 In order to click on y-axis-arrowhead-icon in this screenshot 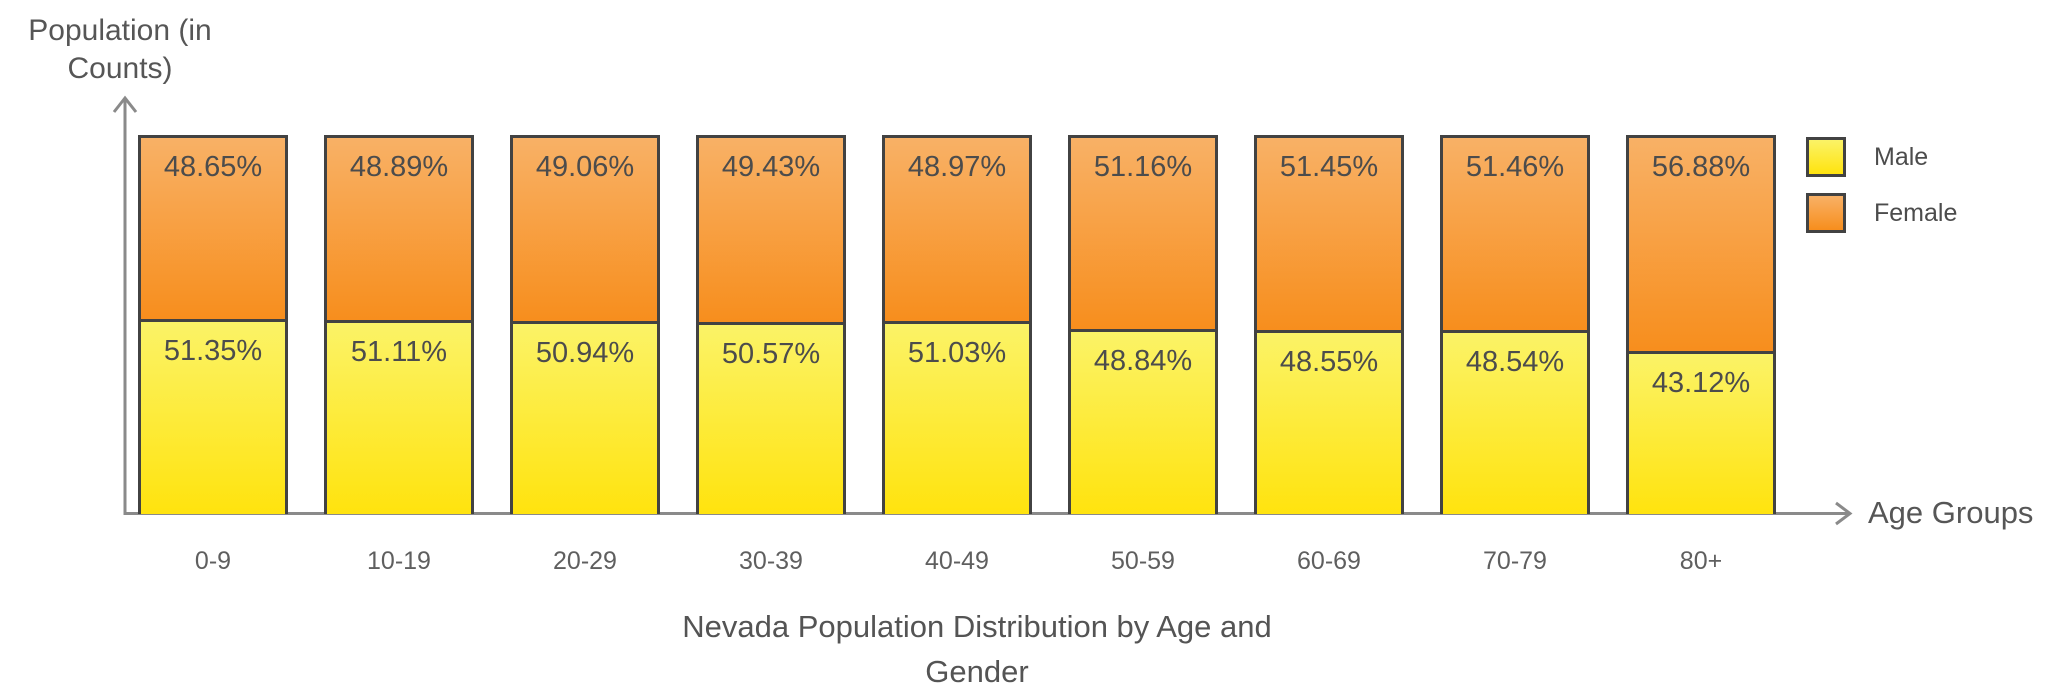, I will do `click(125, 104)`.